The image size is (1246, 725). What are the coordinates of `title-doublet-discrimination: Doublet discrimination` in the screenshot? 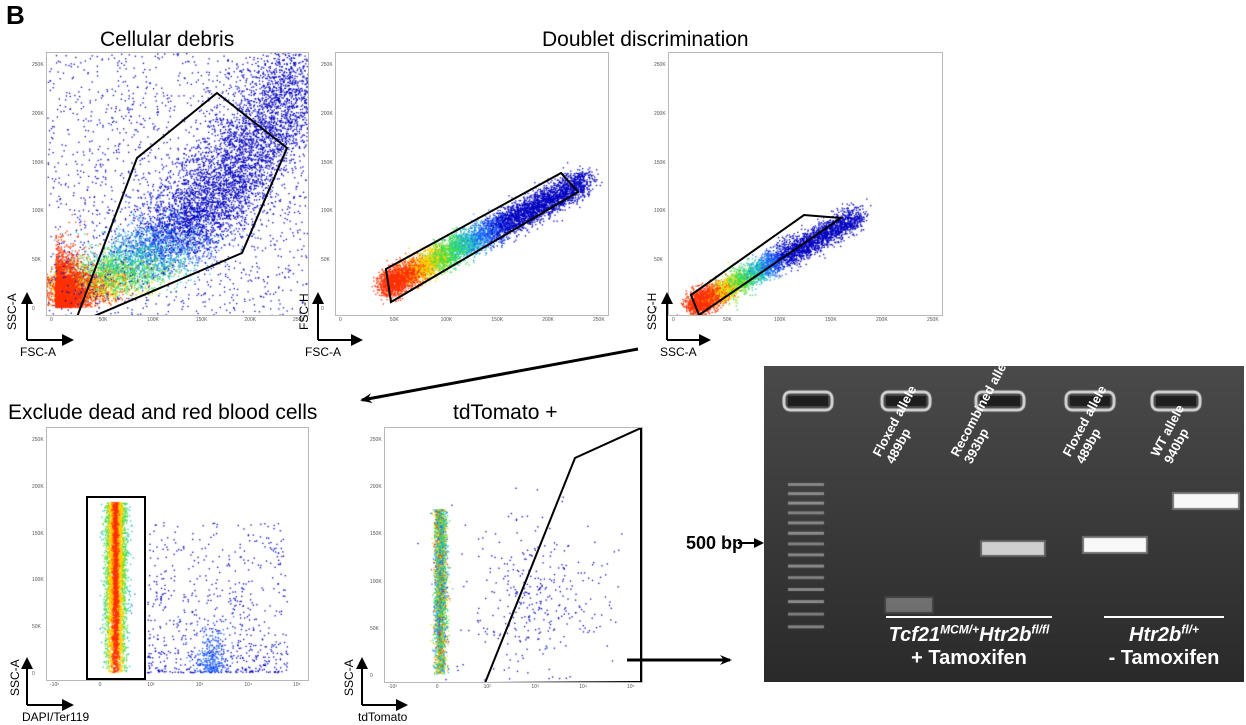 It's located at (645, 39).